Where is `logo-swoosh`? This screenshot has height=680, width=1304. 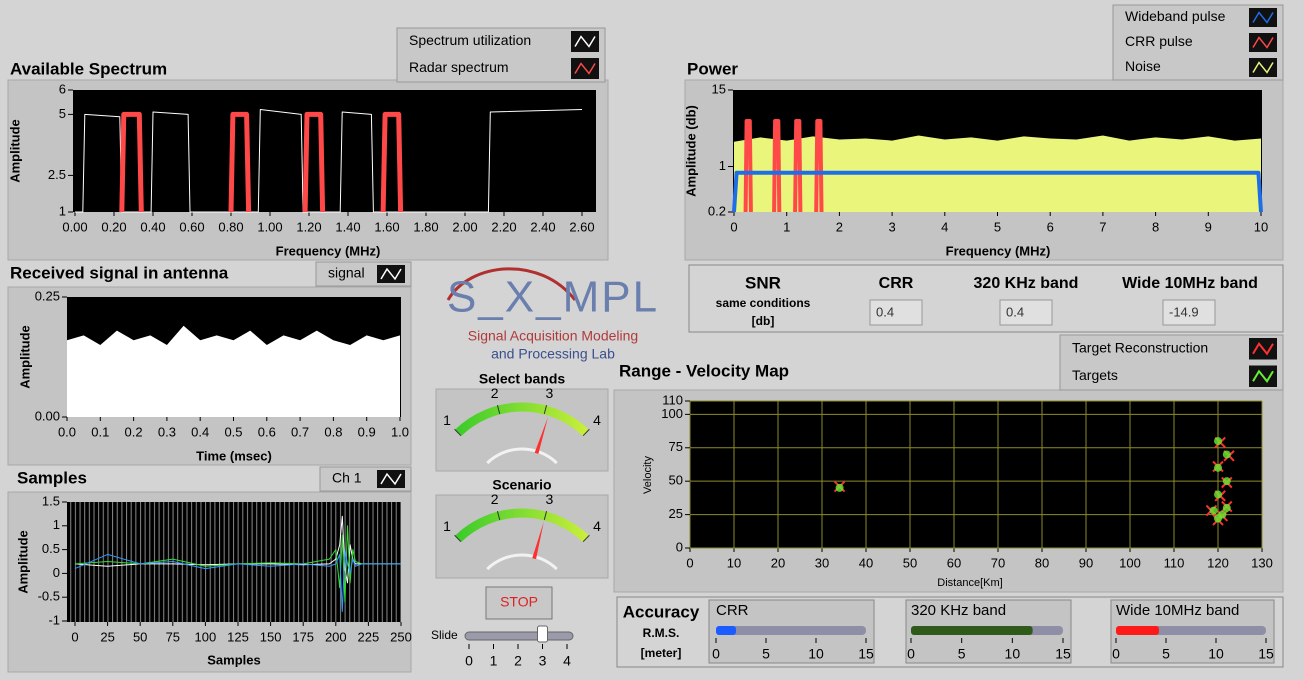 logo-swoosh is located at coordinates (511, 284).